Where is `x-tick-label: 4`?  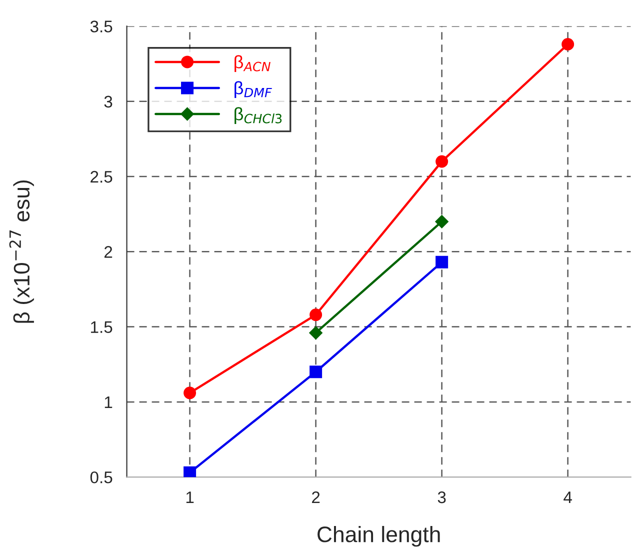 x-tick-label: 4 is located at coordinates (568, 498).